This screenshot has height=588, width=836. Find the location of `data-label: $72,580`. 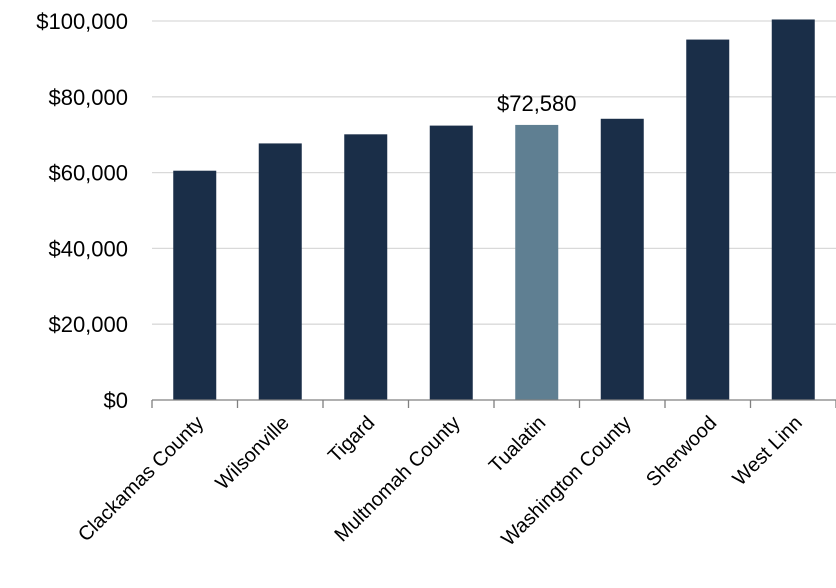

data-label: $72,580 is located at coordinates (537, 103).